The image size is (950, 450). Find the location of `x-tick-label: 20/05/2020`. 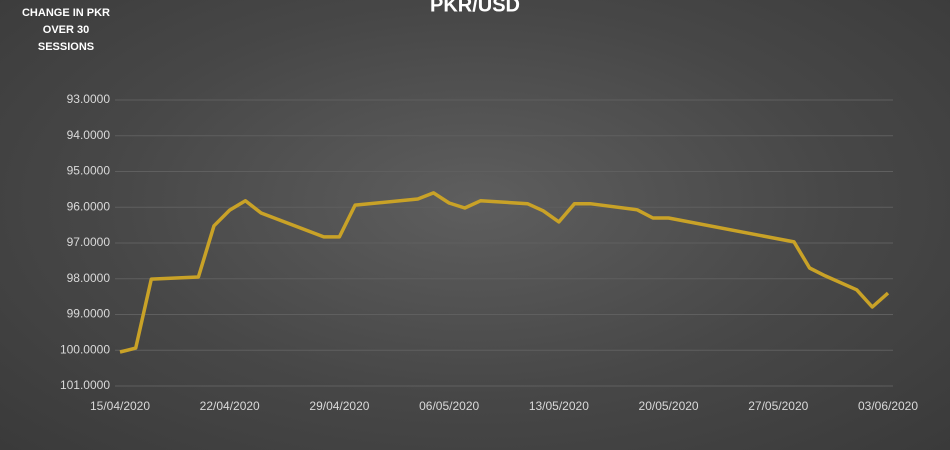

x-tick-label: 20/05/2020 is located at coordinates (669, 406).